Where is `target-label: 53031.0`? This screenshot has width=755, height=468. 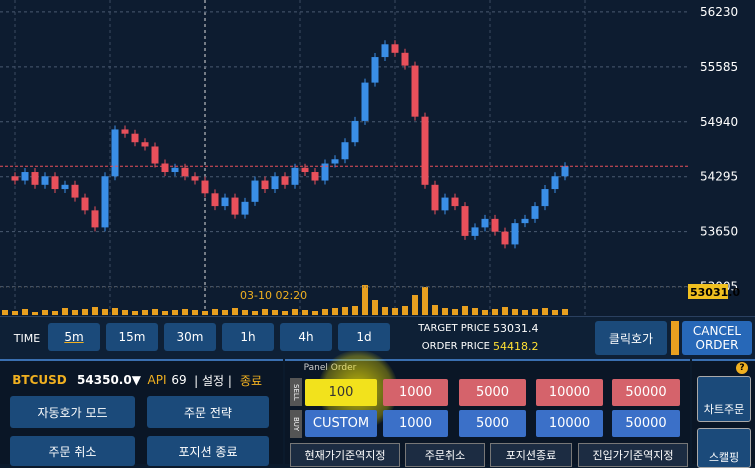
target-label: 53031.0 is located at coordinates (715, 292).